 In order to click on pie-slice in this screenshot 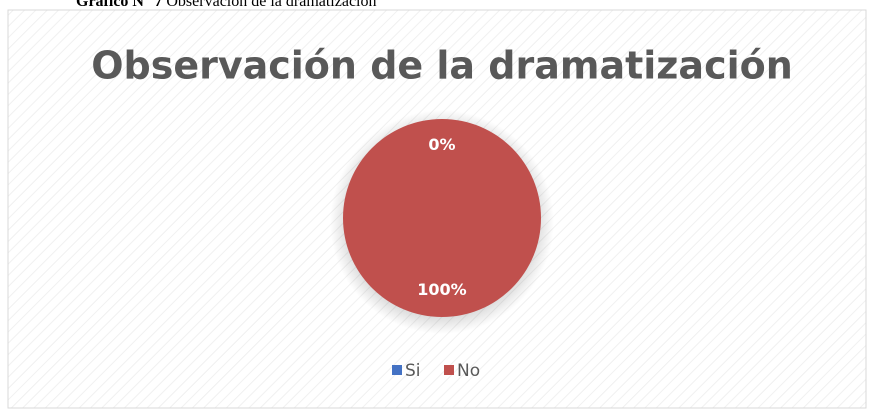, I will do `click(442, 218)`.